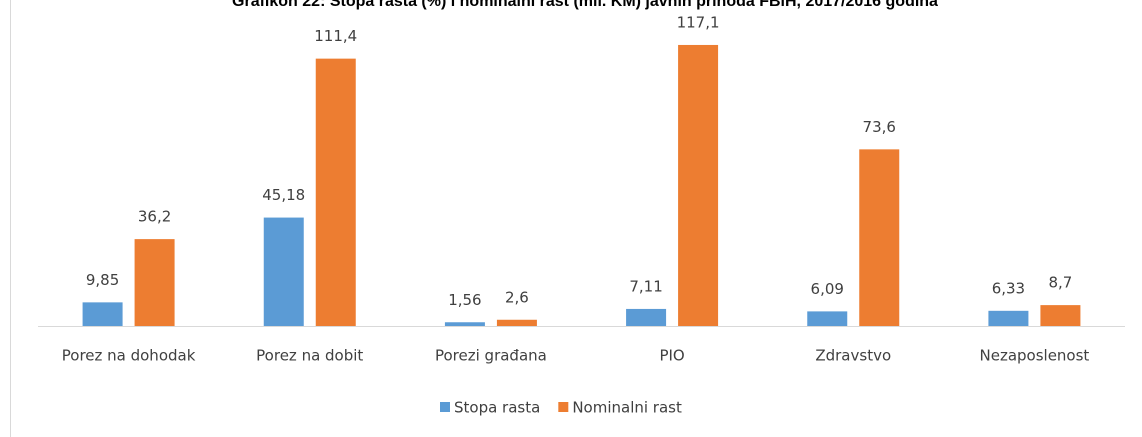 The height and width of the screenshot is (437, 1142). I want to click on legend-label: Stopa rasta, so click(497, 408).